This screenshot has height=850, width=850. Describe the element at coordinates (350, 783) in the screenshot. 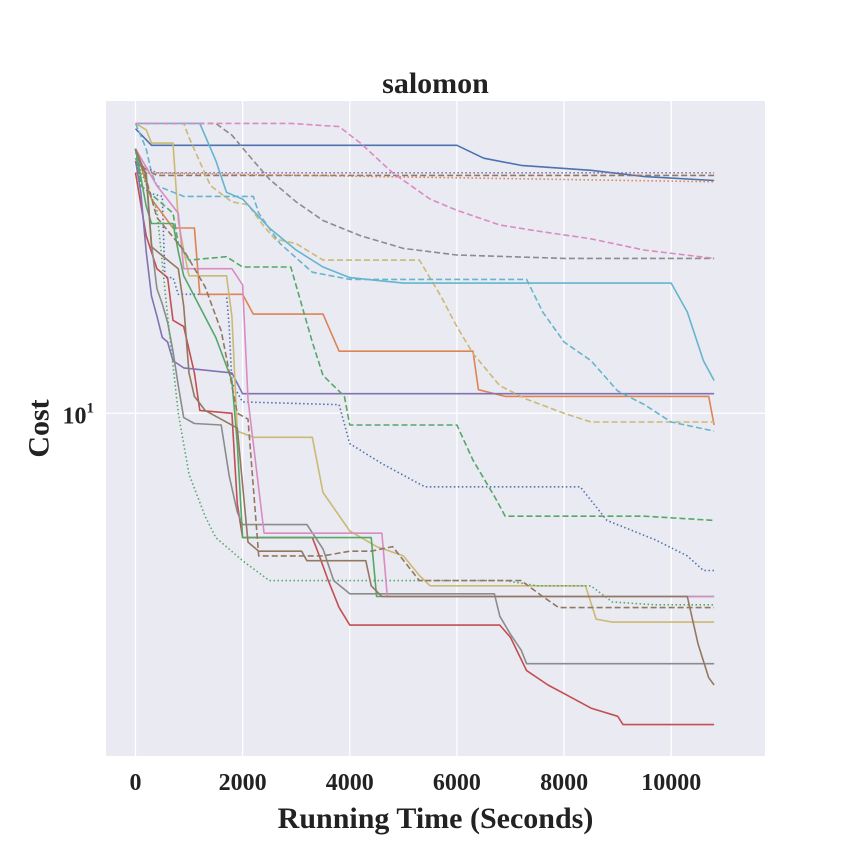

I see `x-tick-label: 4000` at that location.